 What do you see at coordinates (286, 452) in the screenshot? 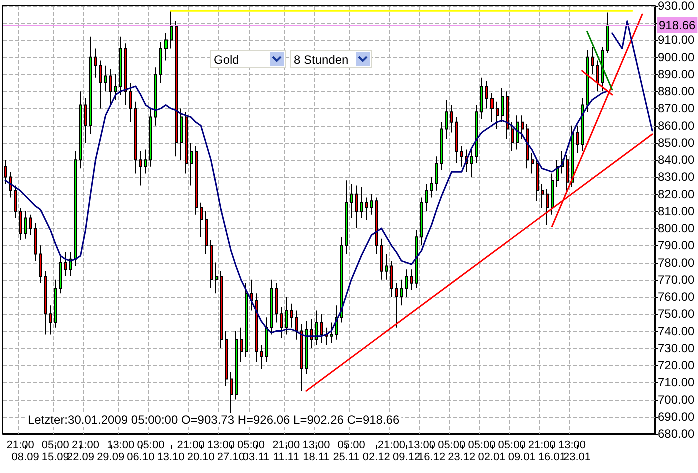
I see `category-label: 21:00 11.11` at bounding box center [286, 452].